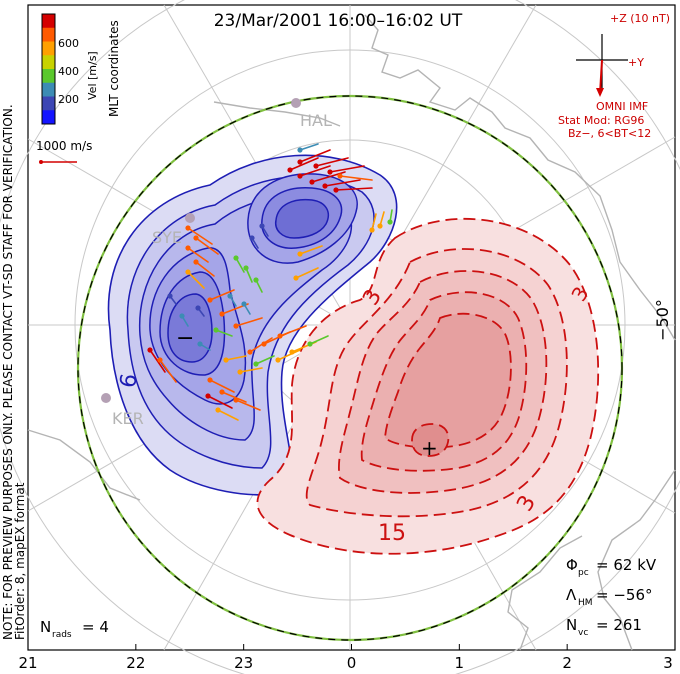 The width and height of the screenshot is (680, 674). I want to click on stat-n-rads: N rads = 4, so click(74, 629).